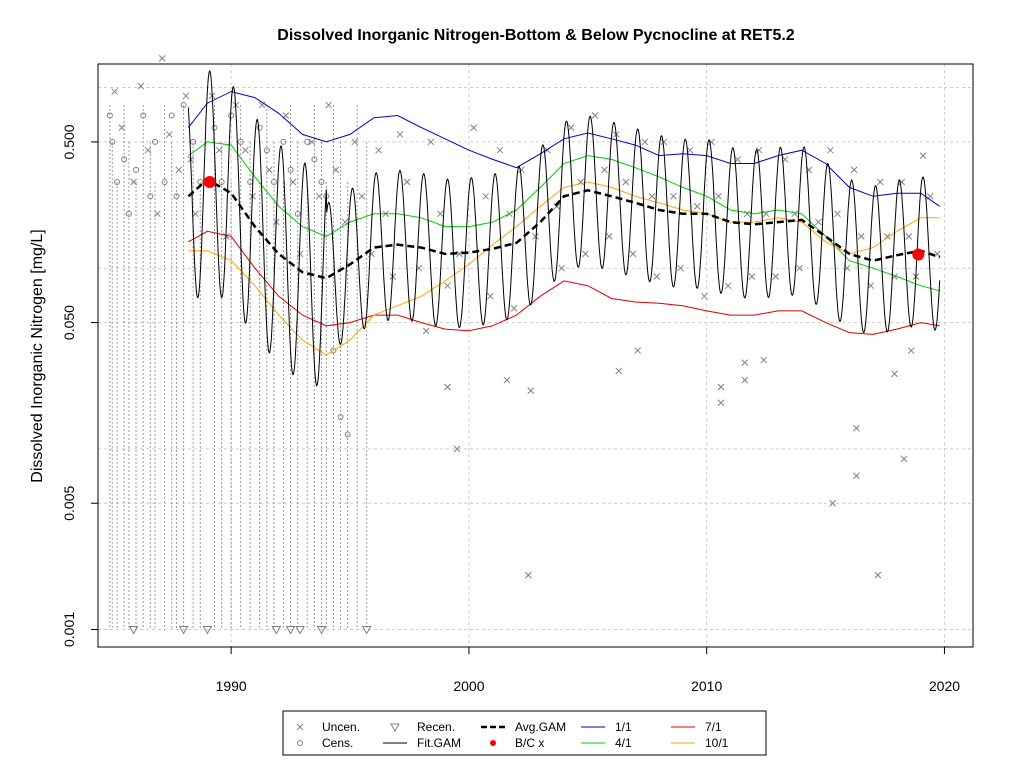 The width and height of the screenshot is (1024, 768). Describe the element at coordinates (564, 228) in the screenshot. I see `series-line-avg-gam` at that location.